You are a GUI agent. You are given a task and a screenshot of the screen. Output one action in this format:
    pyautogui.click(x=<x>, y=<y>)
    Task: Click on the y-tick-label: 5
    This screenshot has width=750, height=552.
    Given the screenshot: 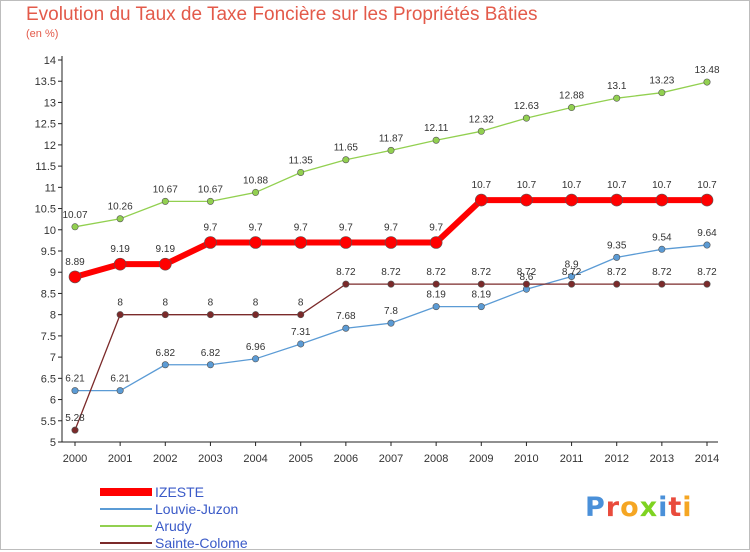 What is the action you would take?
    pyautogui.click(x=53, y=443)
    